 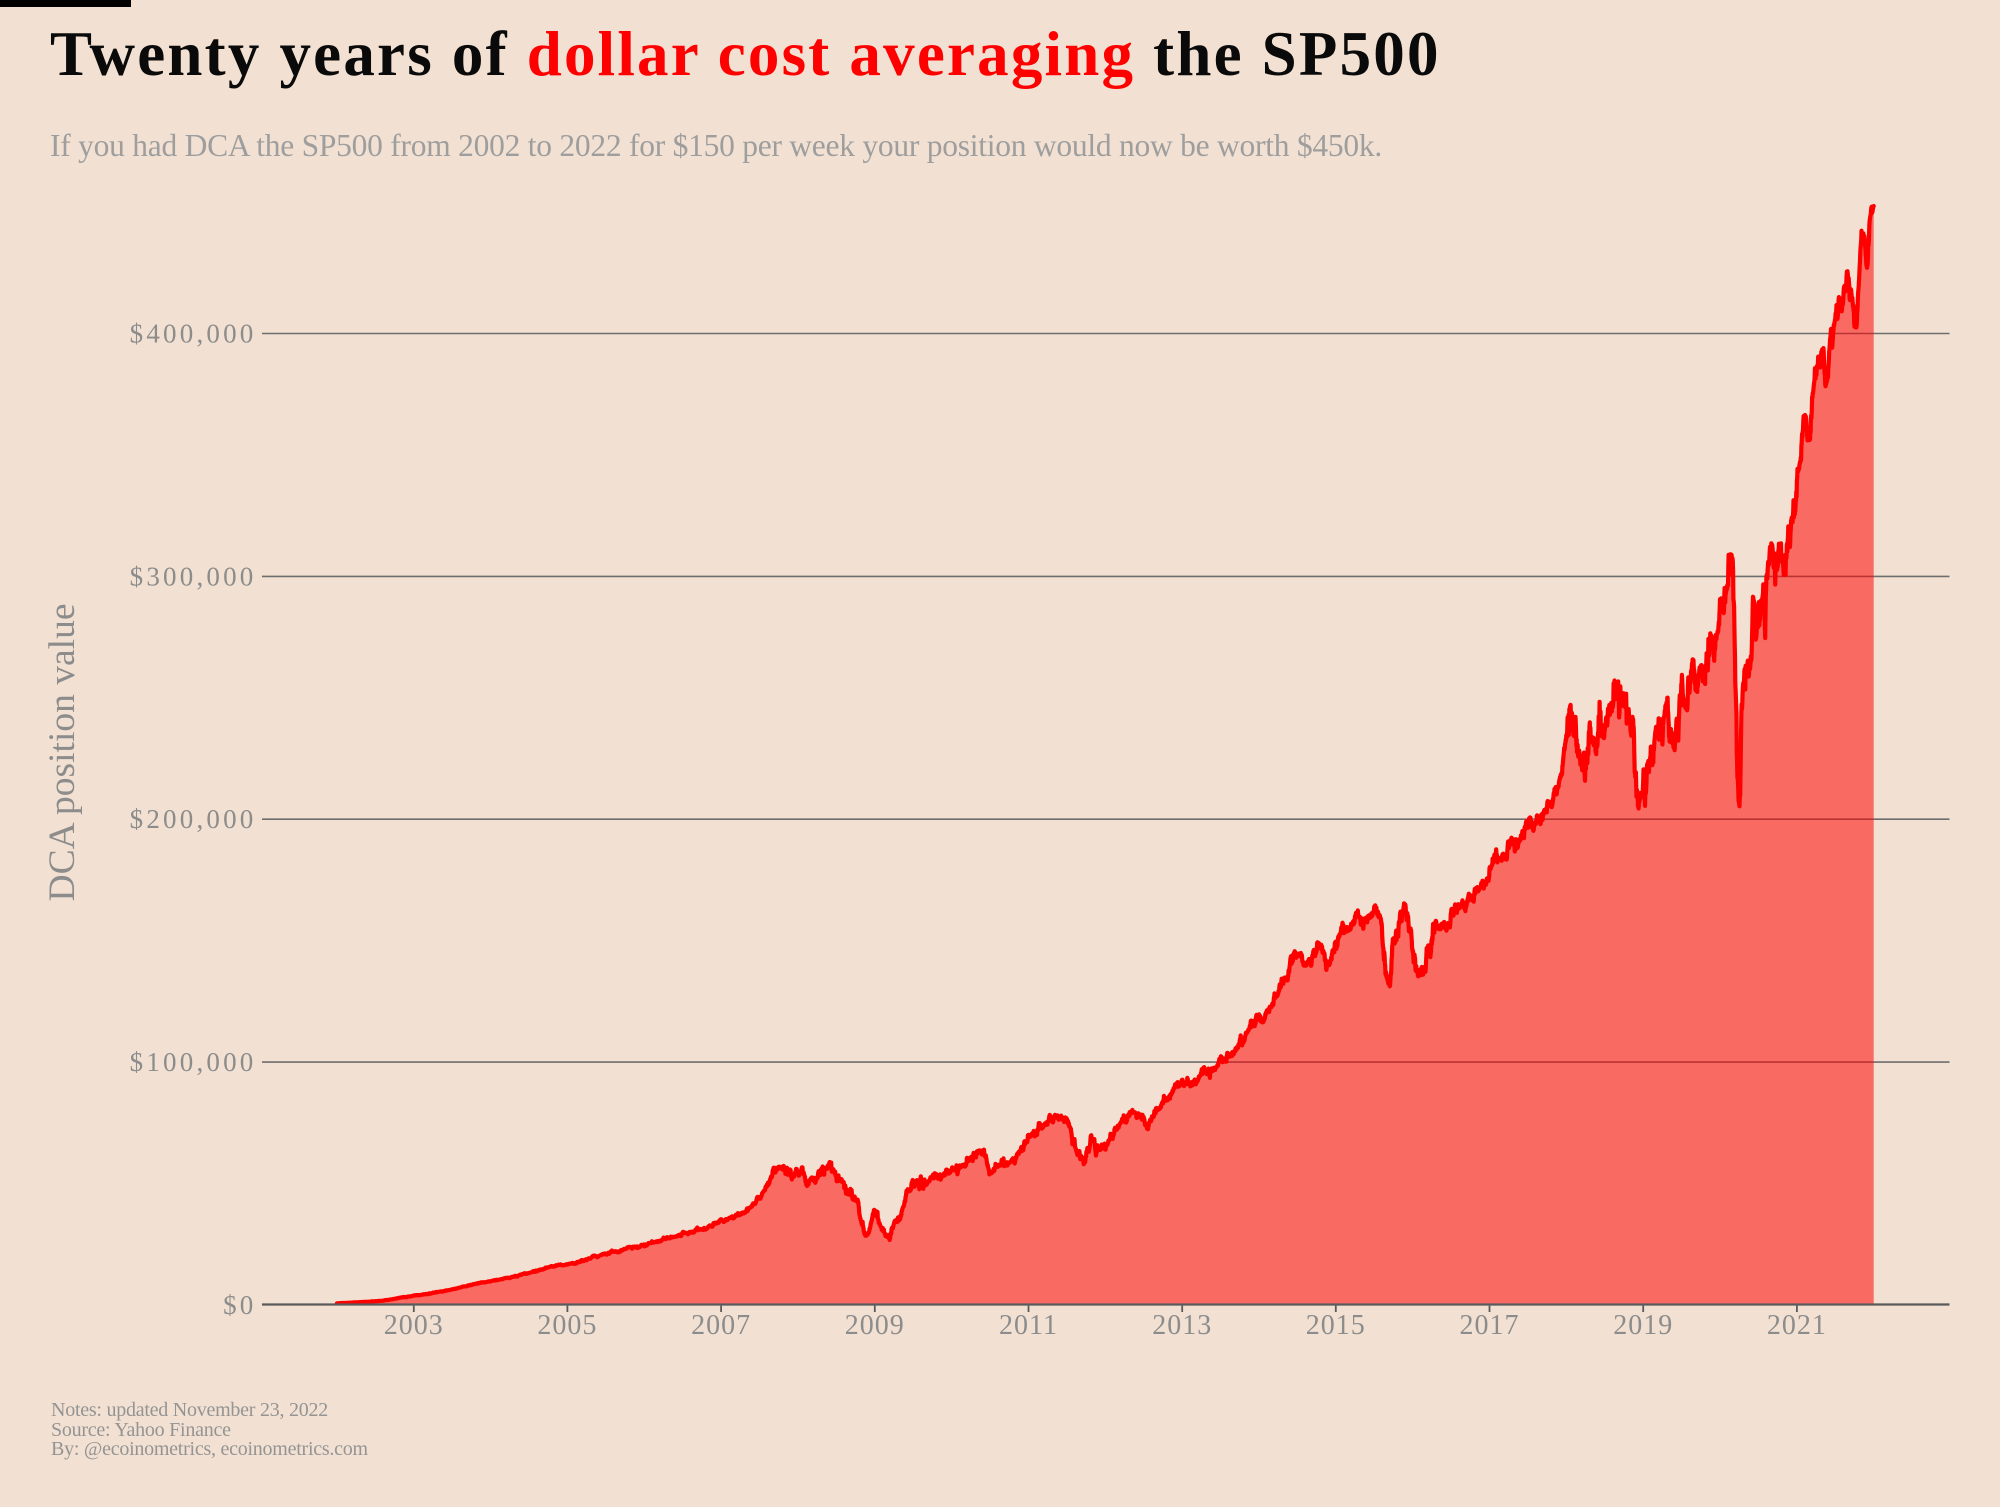 I want to click on svg-text: $400,000, so click(x=193, y=334).